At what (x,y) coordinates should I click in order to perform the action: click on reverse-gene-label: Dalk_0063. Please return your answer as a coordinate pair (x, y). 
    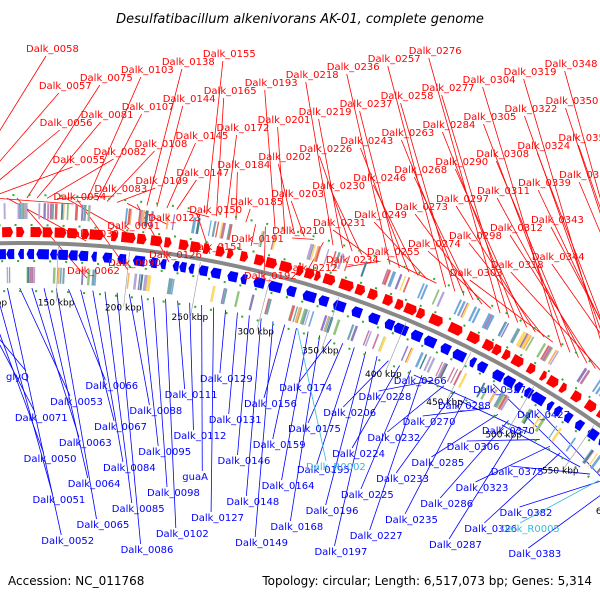
    Looking at the image, I should click on (85, 443).